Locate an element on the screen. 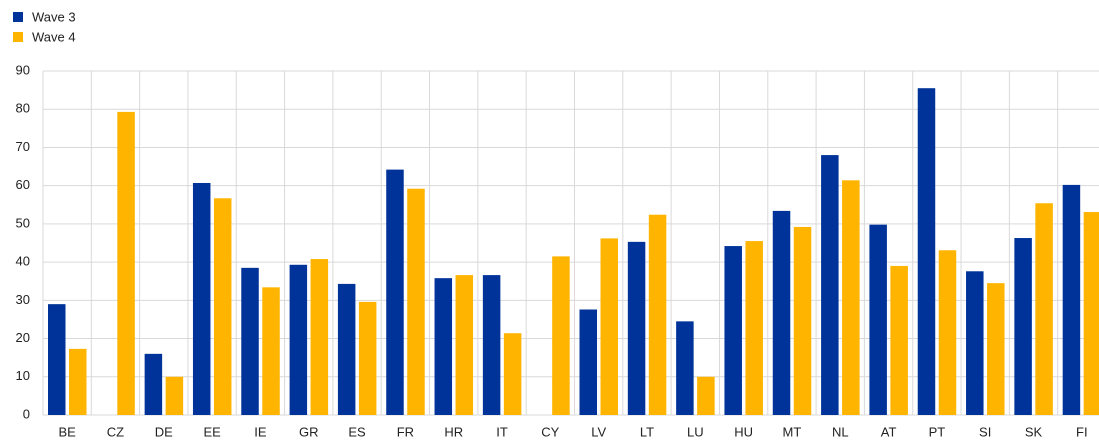 This screenshot has height=444, width=1099. y-tick-label: 20 is located at coordinates (23, 337).